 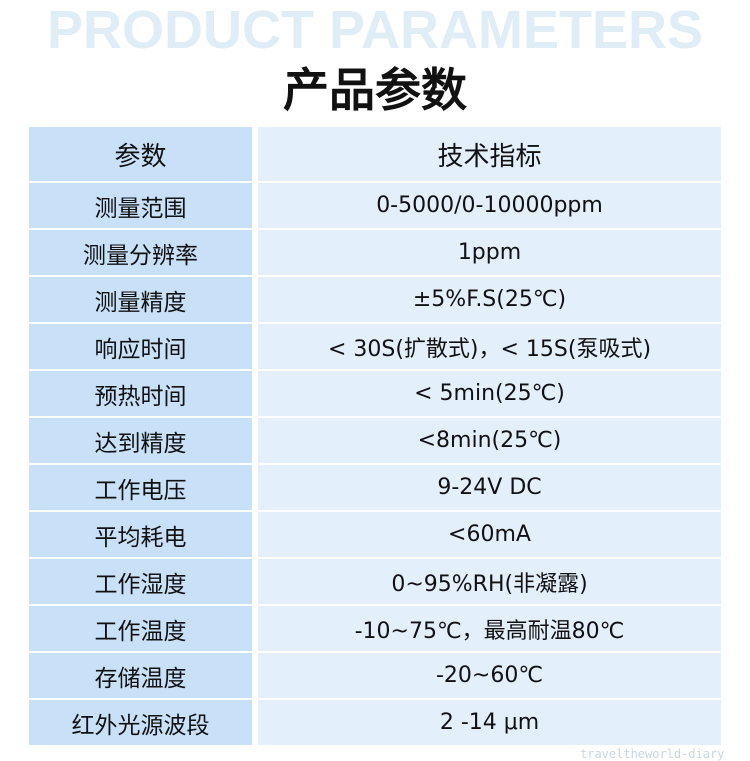 What do you see at coordinates (374, 30) in the screenshot?
I see `background-title: PRODUCT PARAMETERS` at bounding box center [374, 30].